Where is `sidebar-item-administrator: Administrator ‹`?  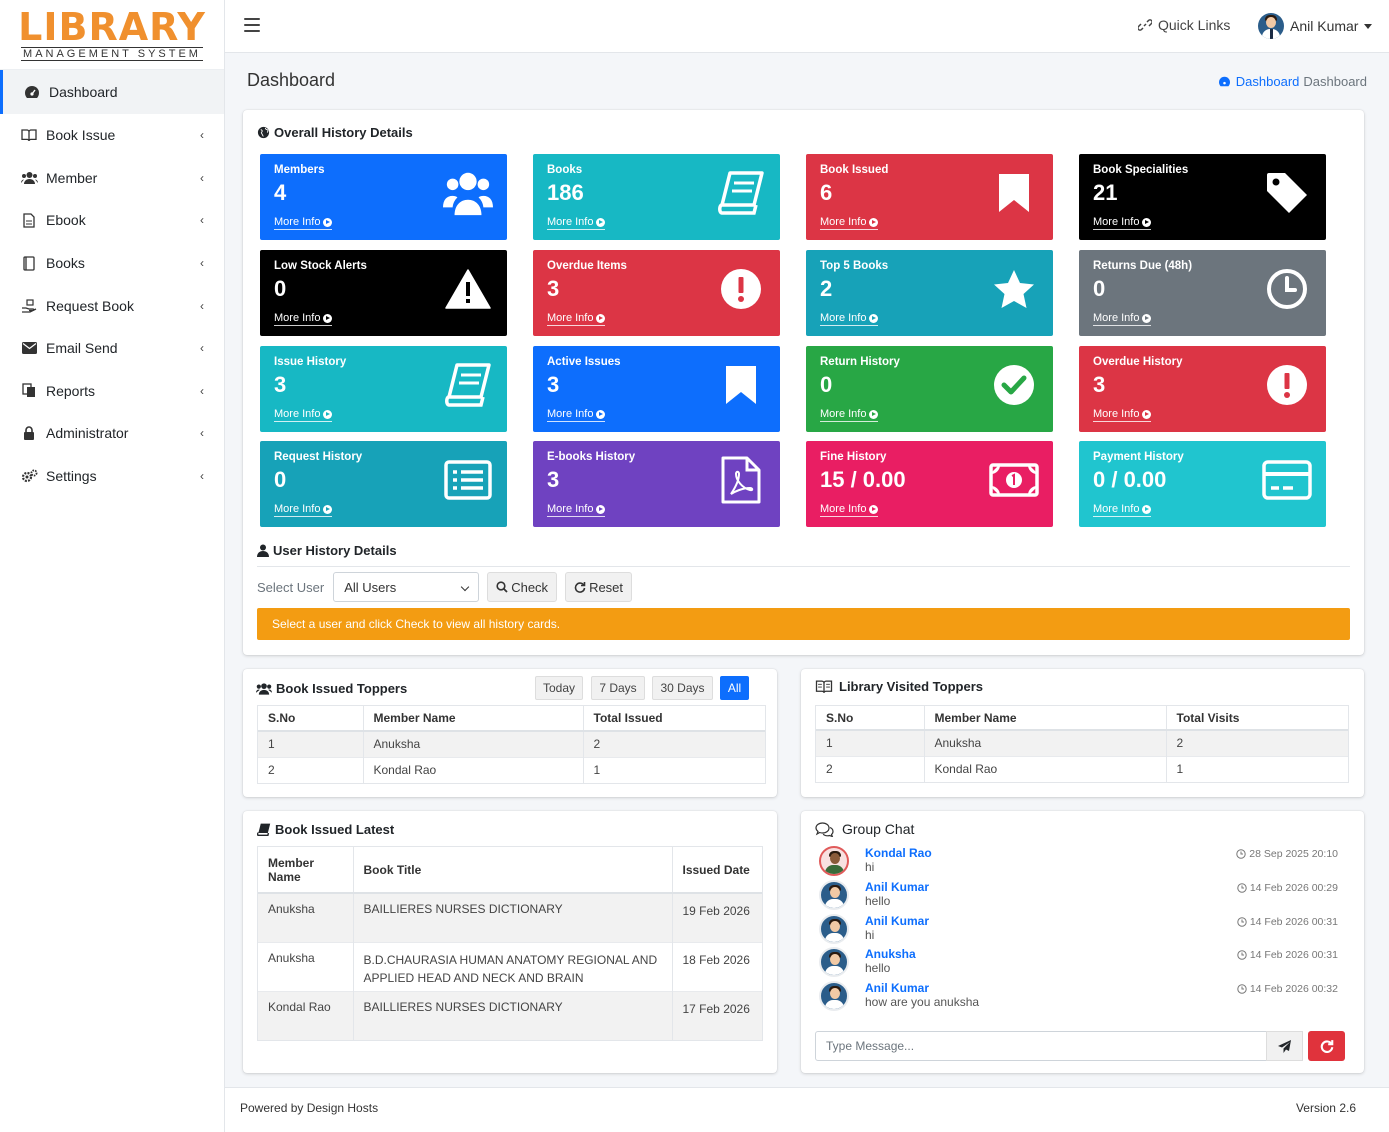 sidebar-item-administrator: Administrator ‹ is located at coordinates (112, 433).